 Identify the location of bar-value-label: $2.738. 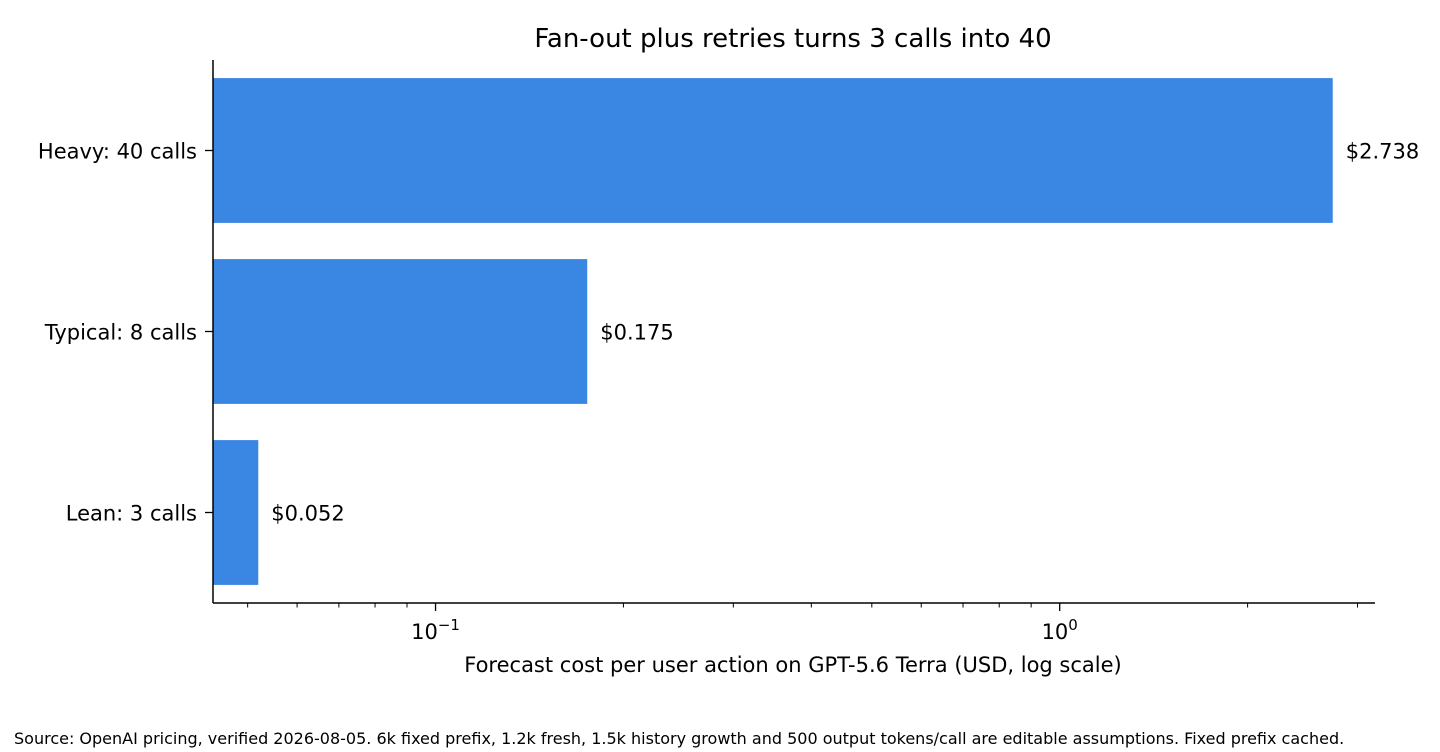
(1382, 152).